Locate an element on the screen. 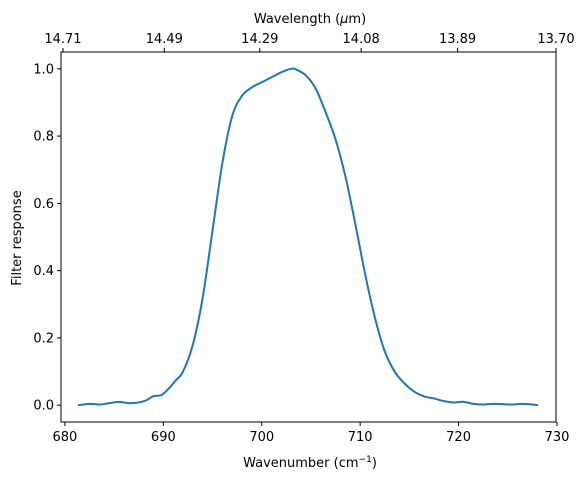 The height and width of the screenshot is (480, 583). x-tick-label: 720 is located at coordinates (458, 437).